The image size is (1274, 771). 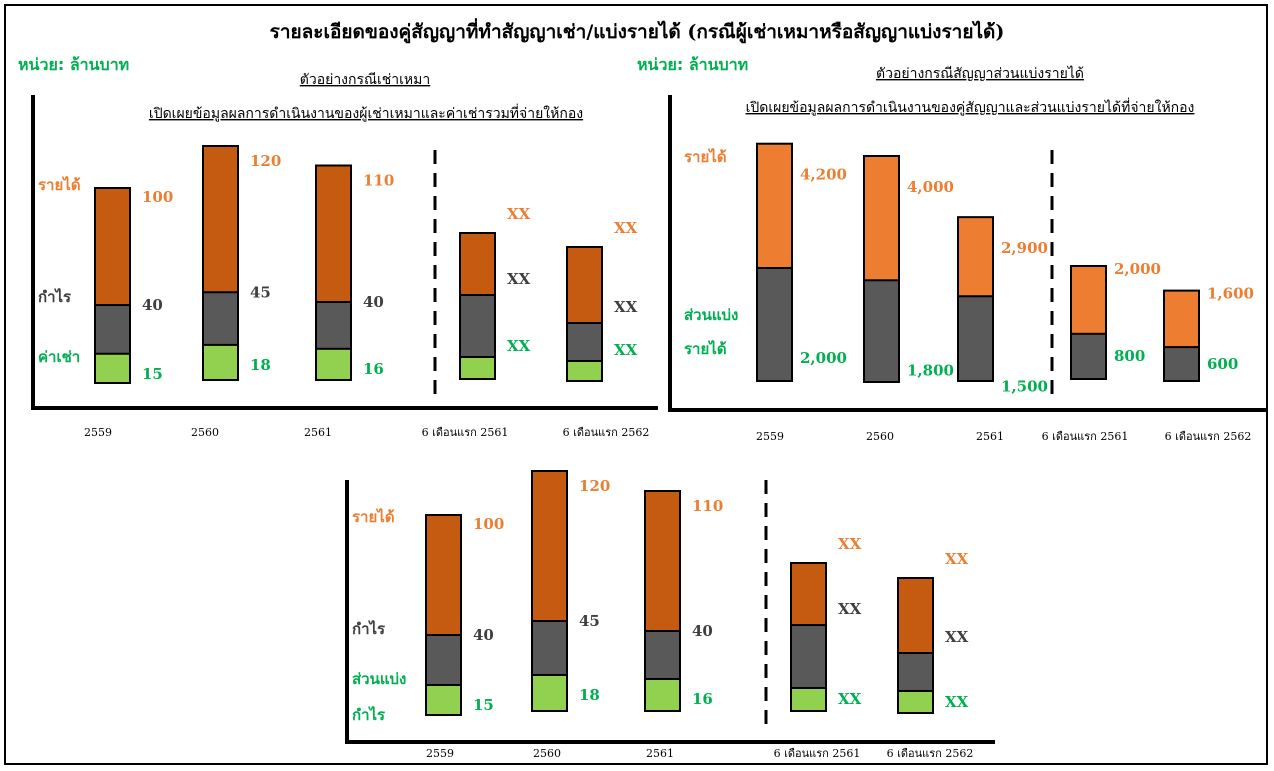 I want to click on series-label-2: ส่วนแบ่ง, so click(x=379, y=679).